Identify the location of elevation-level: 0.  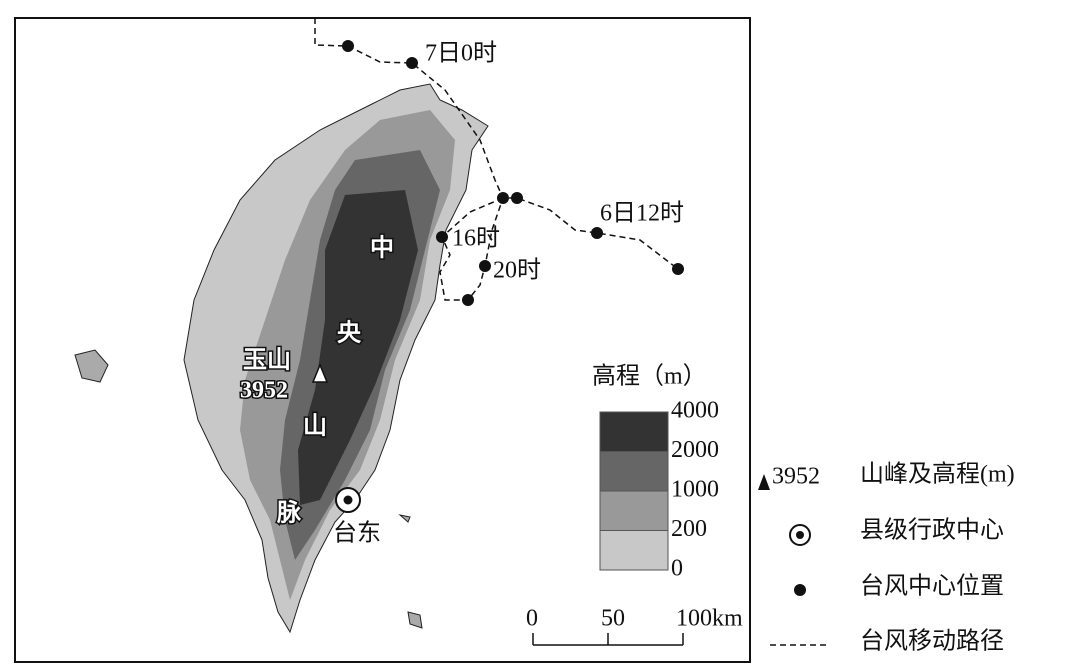
(677, 569).